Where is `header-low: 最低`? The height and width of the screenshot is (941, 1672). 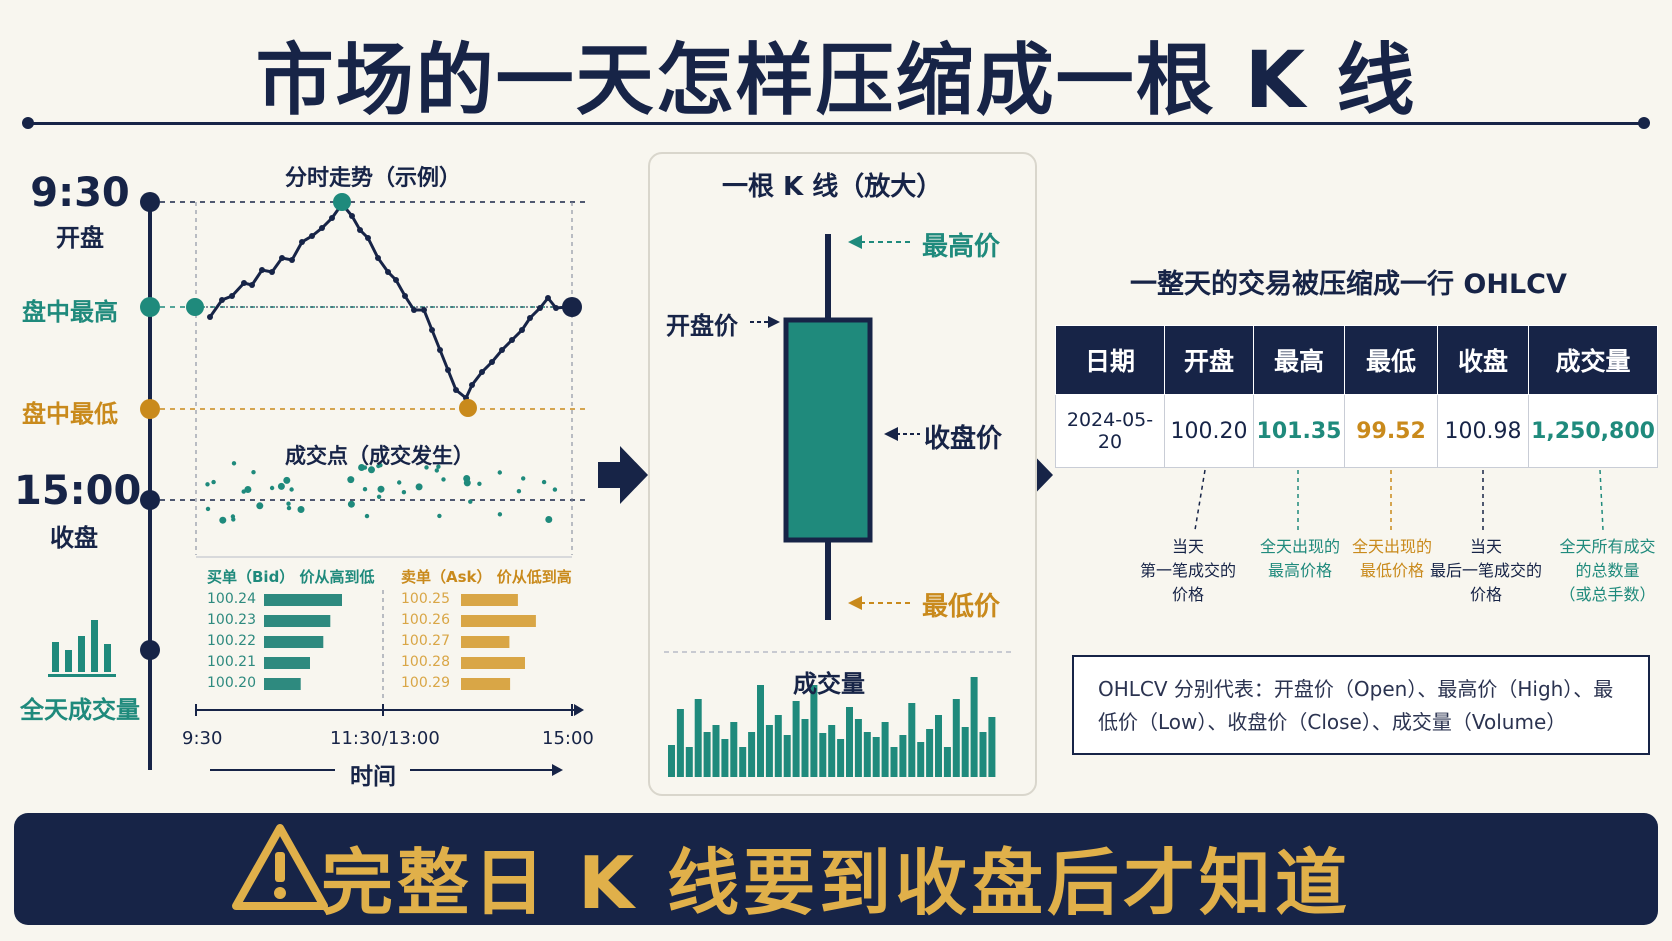 header-low: 最低 is located at coordinates (1391, 360).